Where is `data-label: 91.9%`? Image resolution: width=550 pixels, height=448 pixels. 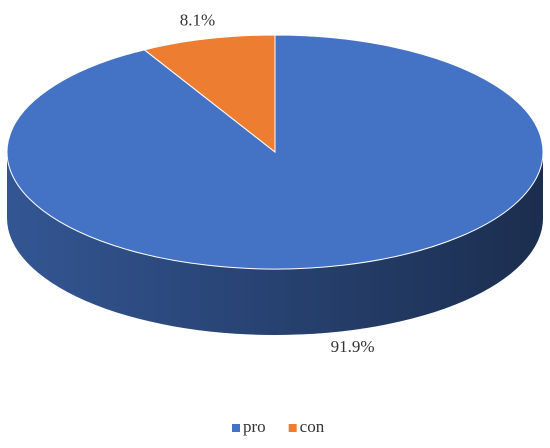
data-label: 91.9% is located at coordinates (353, 346).